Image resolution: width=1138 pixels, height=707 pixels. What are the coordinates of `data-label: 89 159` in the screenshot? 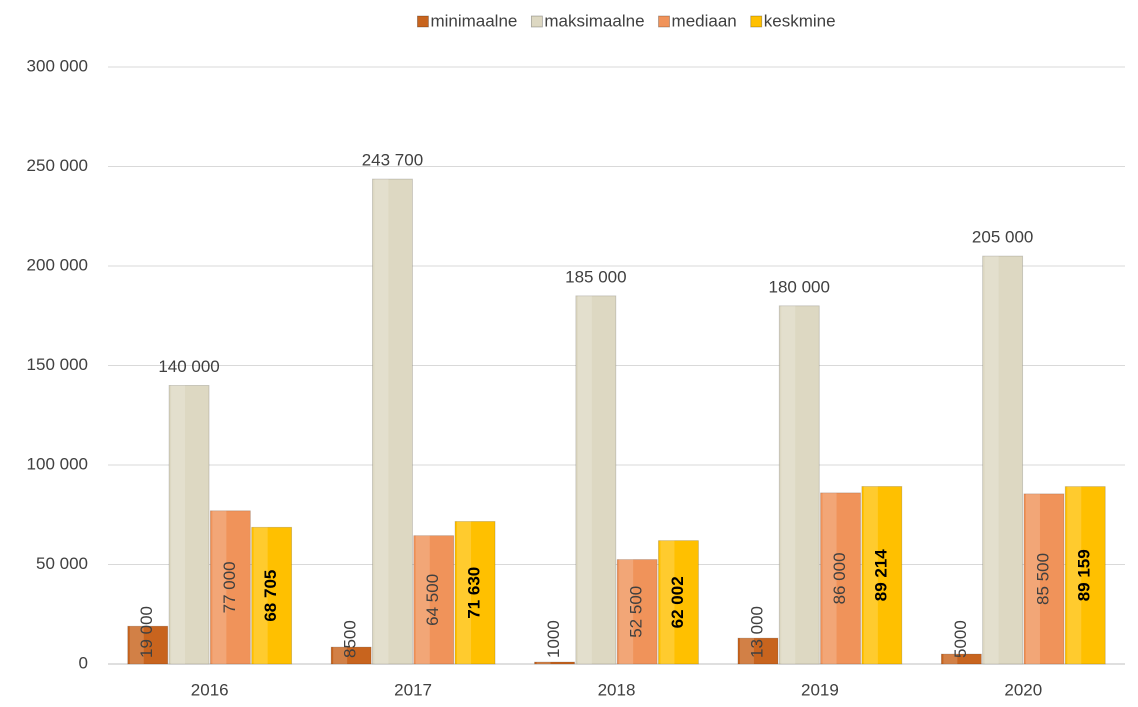 It's located at (1084, 575).